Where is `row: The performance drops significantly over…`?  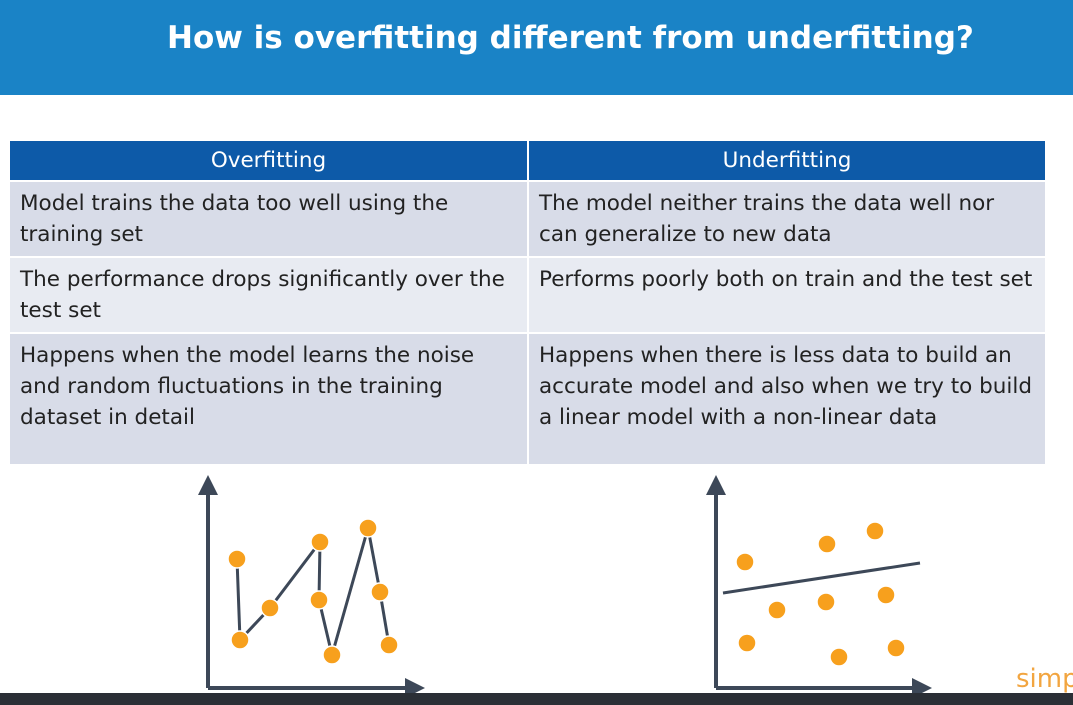 row: The performance drops significantly over… is located at coordinates (528, 295).